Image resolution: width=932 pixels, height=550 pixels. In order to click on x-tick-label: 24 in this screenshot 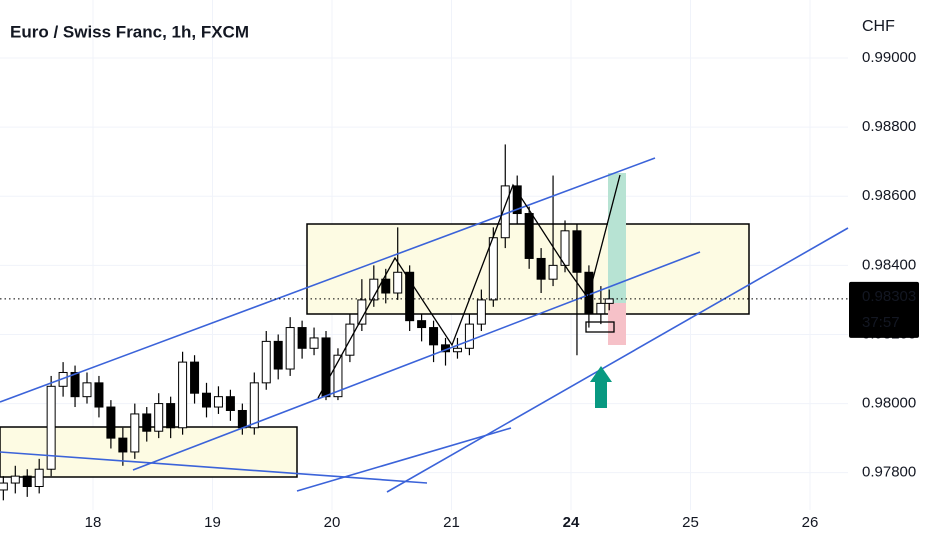, I will do `click(571, 522)`.